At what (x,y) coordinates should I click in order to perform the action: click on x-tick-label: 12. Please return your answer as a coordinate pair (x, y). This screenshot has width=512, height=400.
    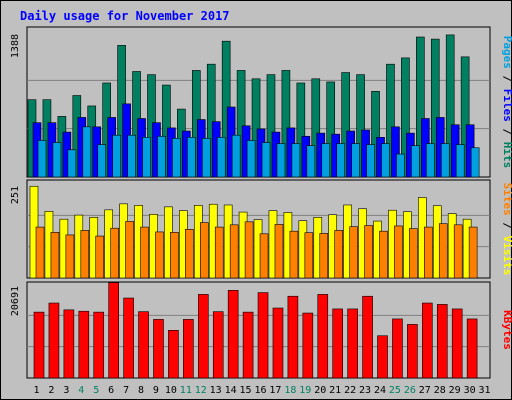
    Looking at the image, I should click on (201, 390).